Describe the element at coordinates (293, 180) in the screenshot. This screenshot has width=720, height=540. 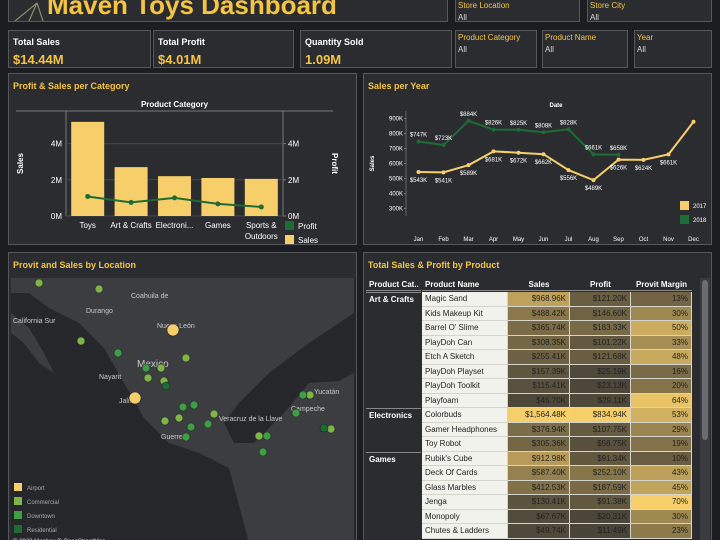
I see `y2-tick-label: 2M` at that location.